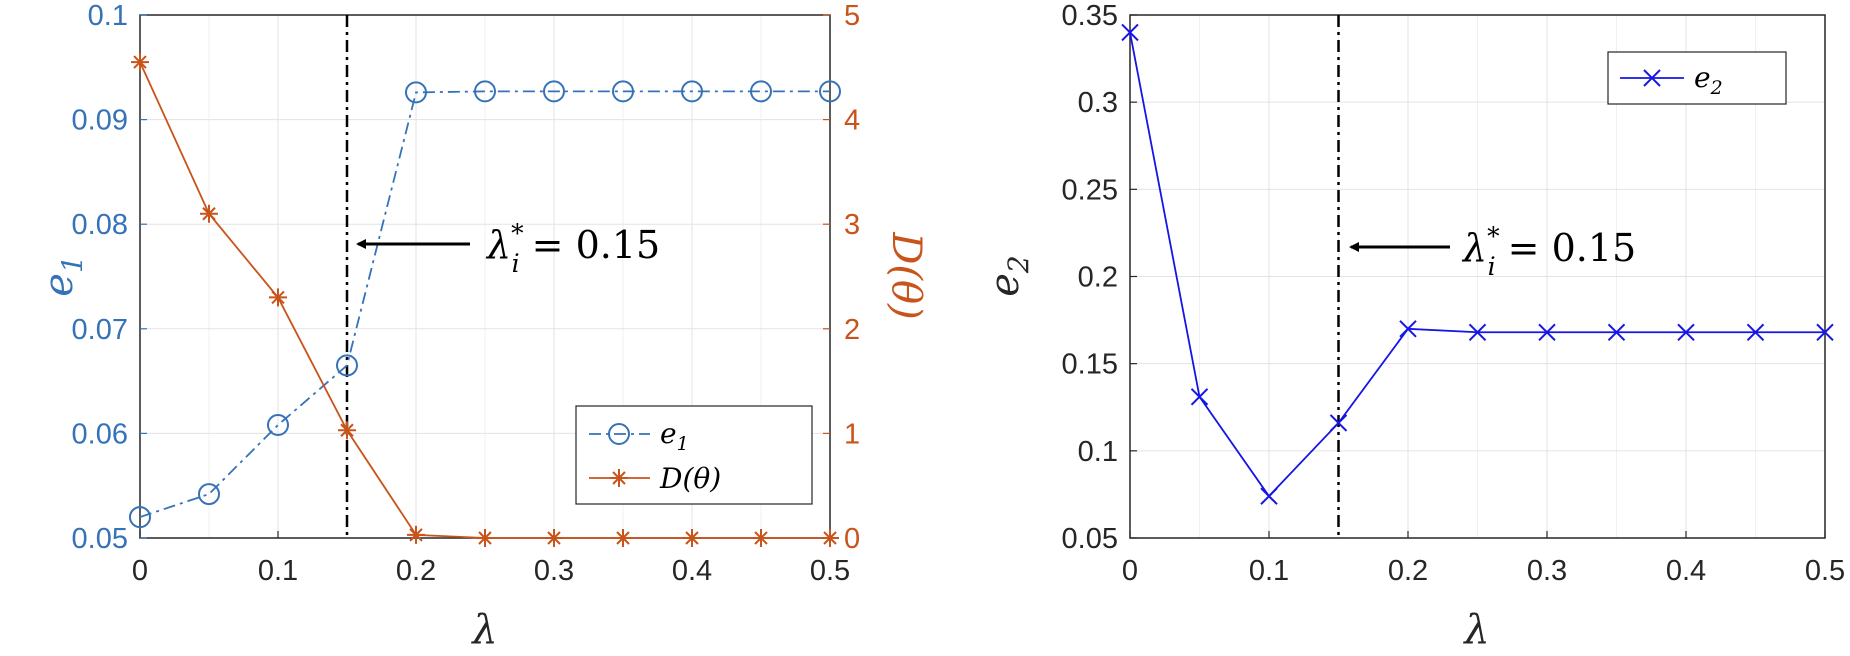  I want to click on legend-e1-label: e1, so click(674, 436).